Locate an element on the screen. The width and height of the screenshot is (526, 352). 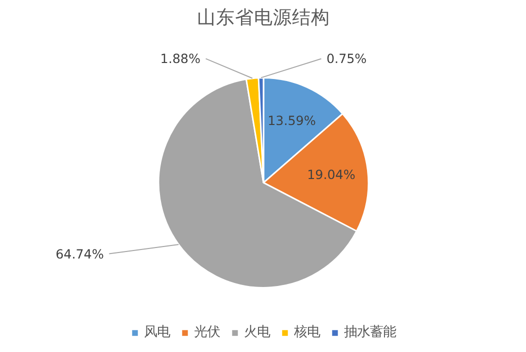
data-label: 19.04% is located at coordinates (331, 174).